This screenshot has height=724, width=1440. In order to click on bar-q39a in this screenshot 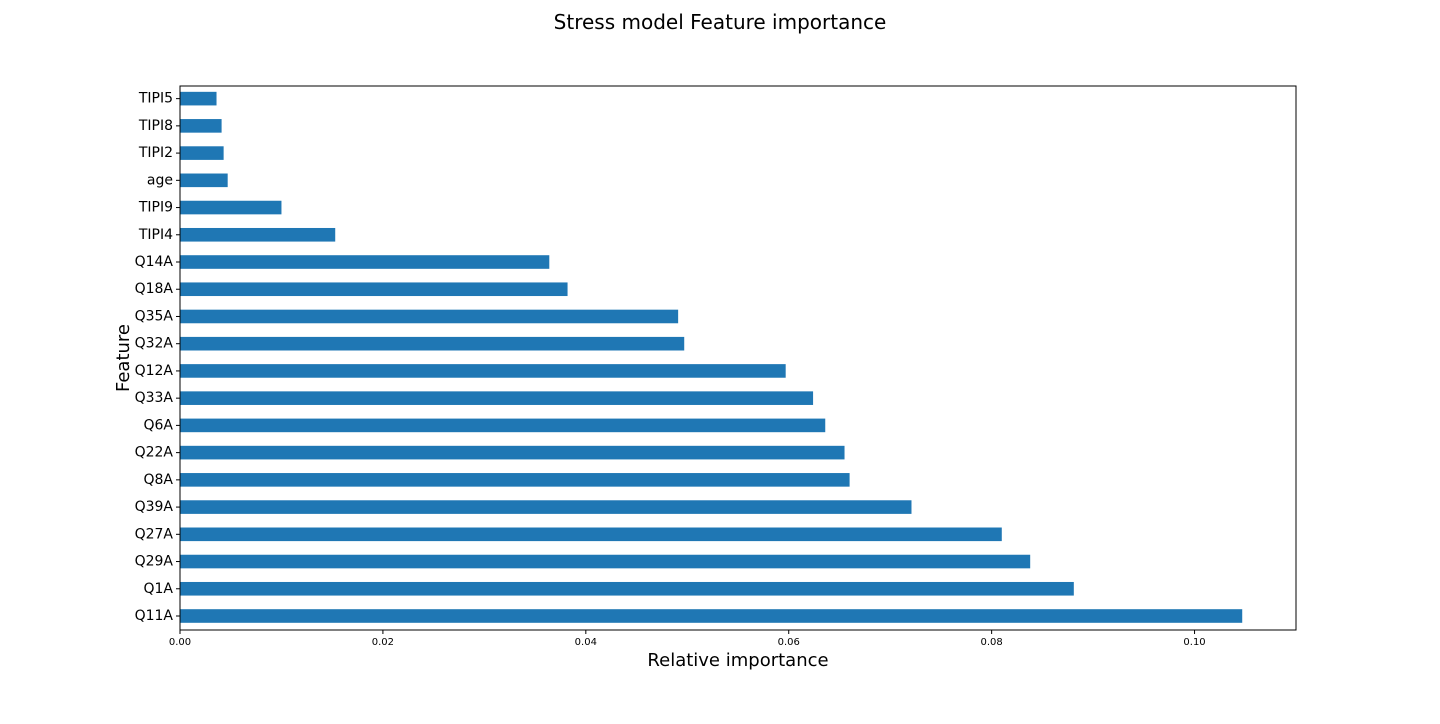, I will do `click(546, 507)`.